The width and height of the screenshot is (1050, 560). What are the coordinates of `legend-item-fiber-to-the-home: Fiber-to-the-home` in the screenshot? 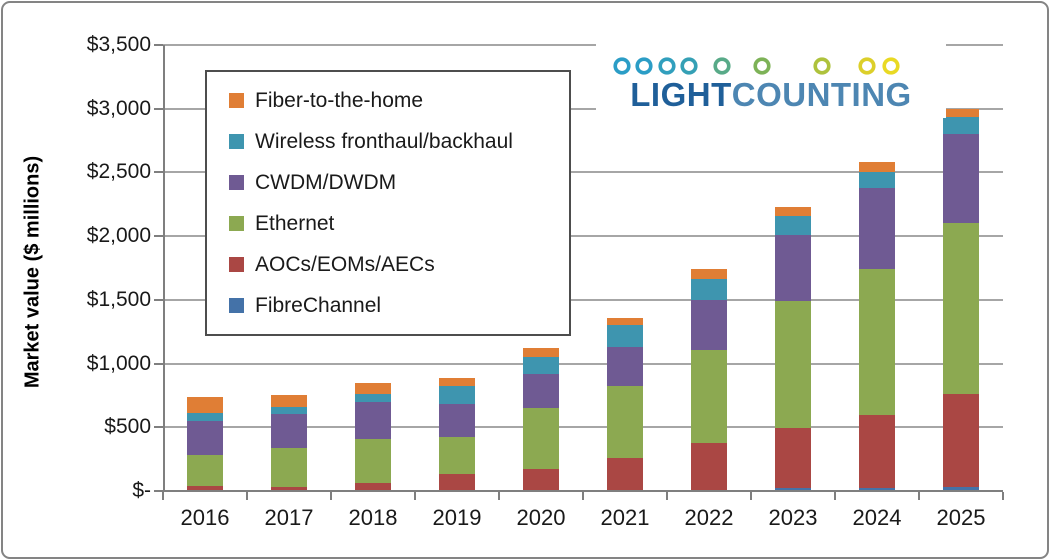 It's located at (399, 101).